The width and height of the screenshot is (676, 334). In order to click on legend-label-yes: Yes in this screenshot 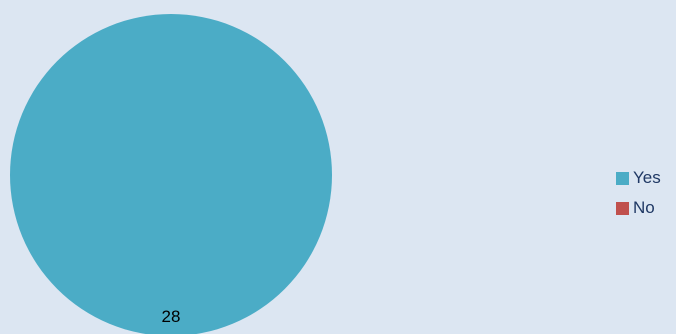, I will do `click(647, 177)`.